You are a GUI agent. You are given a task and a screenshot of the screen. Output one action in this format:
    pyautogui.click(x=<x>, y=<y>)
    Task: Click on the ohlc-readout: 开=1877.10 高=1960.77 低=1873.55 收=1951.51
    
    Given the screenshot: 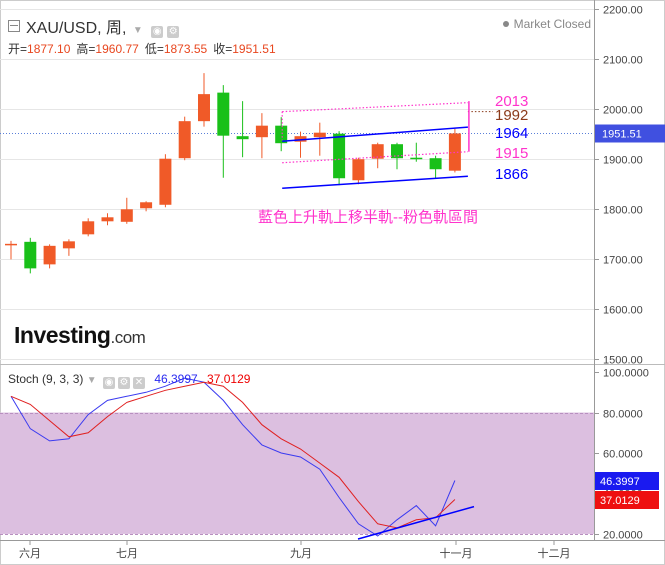 What is the action you would take?
    pyautogui.click(x=145, y=48)
    